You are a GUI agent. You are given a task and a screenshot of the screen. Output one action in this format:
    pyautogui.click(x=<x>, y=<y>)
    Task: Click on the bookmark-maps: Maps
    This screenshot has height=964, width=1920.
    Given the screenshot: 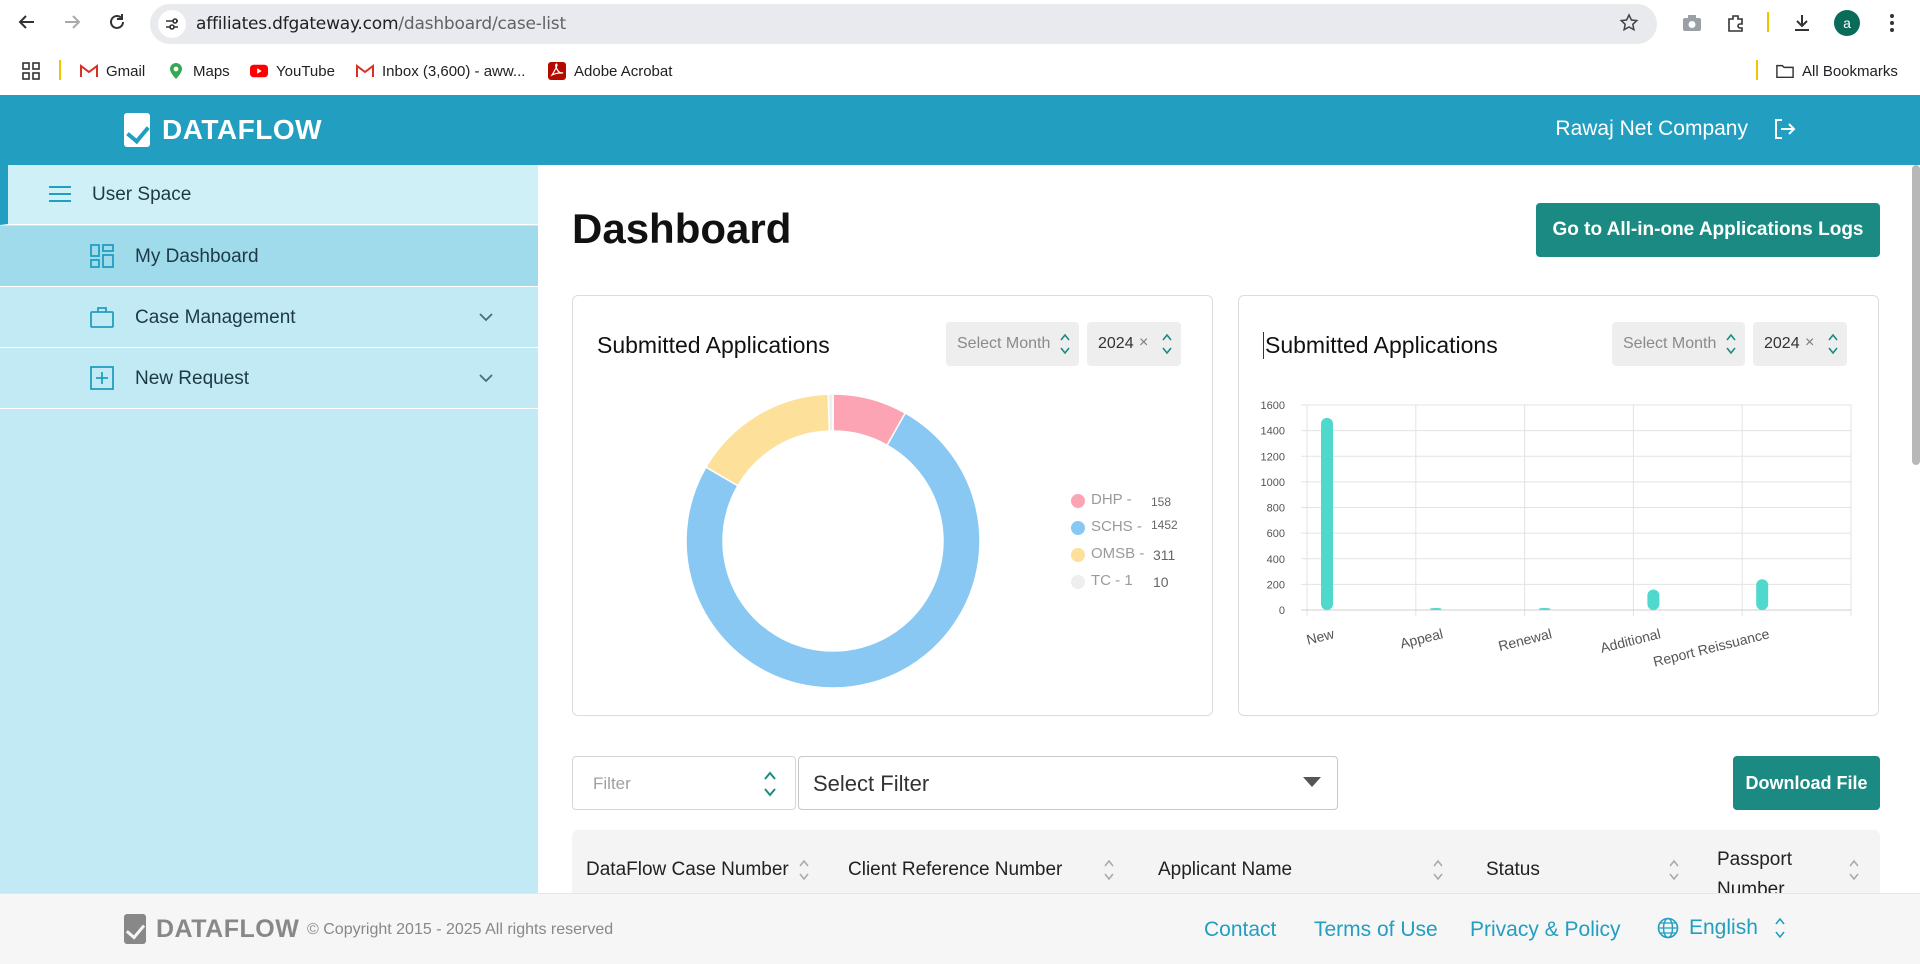 What is the action you would take?
    pyautogui.click(x=198, y=71)
    